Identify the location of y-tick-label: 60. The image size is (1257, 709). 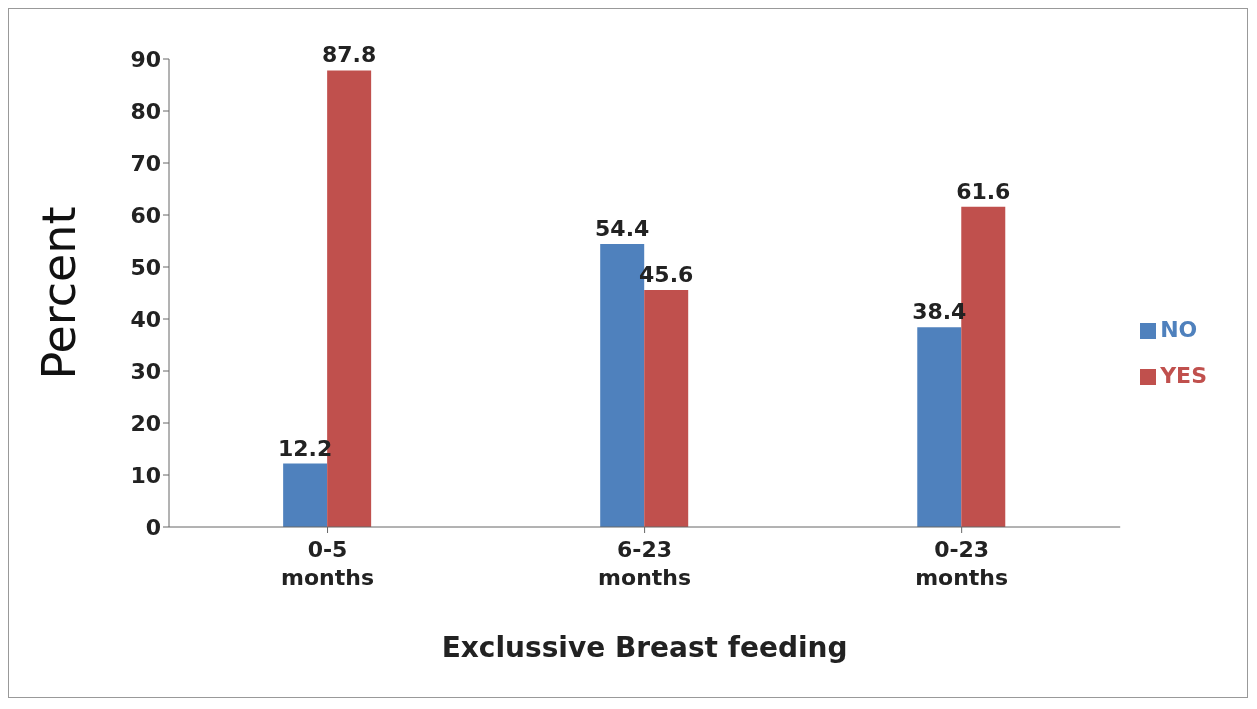
(145, 215).